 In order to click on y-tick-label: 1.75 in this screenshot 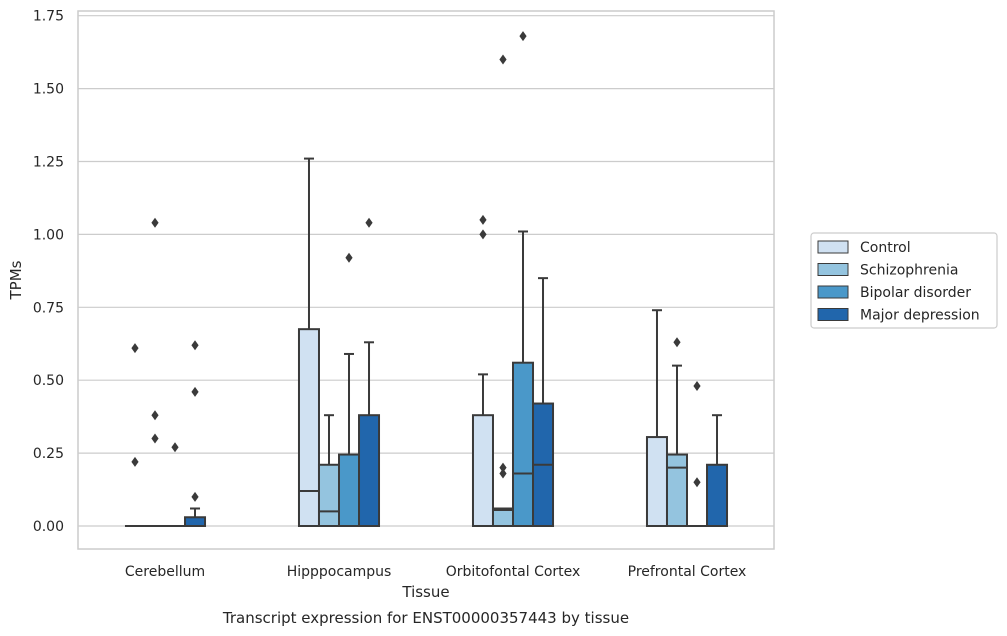, I will do `click(48, 17)`.